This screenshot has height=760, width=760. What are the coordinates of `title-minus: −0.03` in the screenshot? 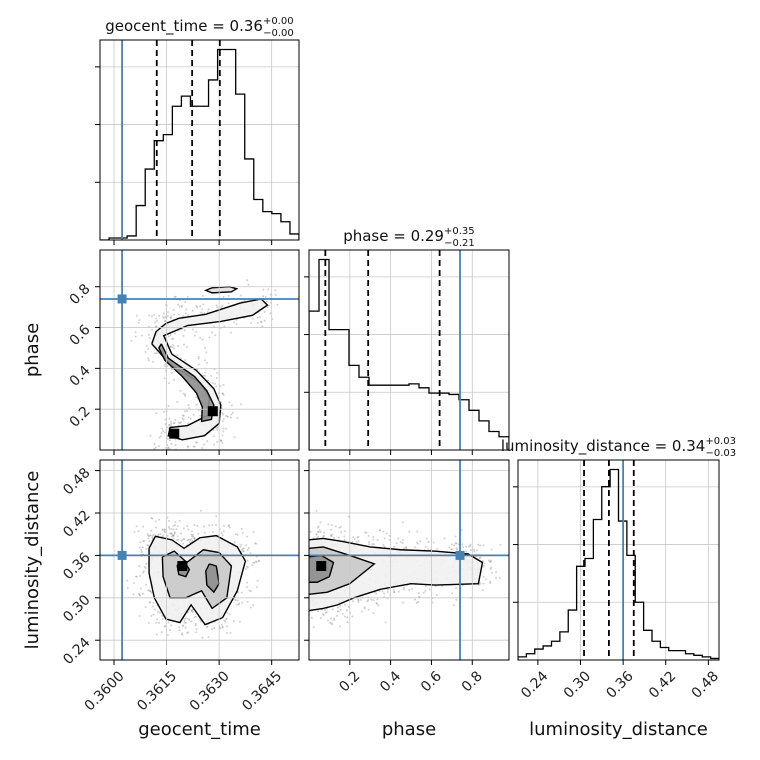 It's located at (720, 453).